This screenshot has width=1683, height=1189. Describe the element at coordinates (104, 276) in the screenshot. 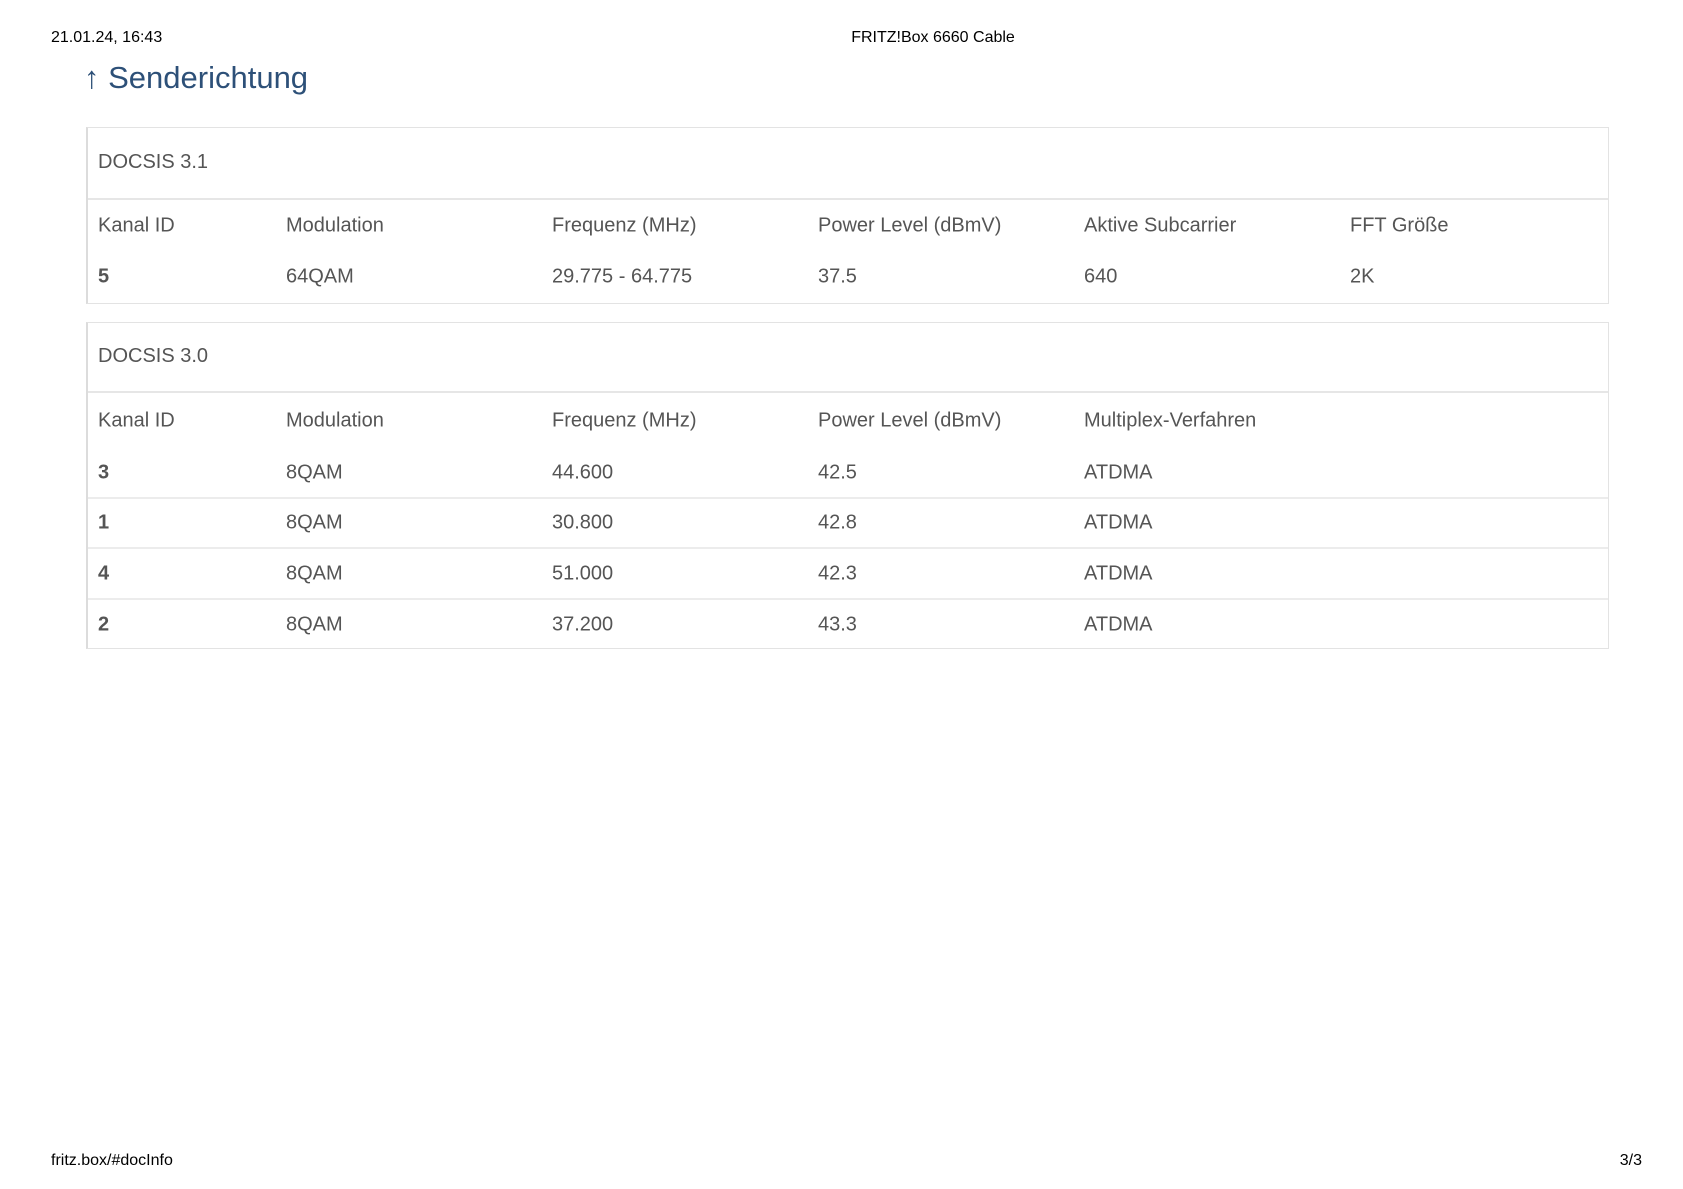

I see `cell-kanal-id: 5` at that location.